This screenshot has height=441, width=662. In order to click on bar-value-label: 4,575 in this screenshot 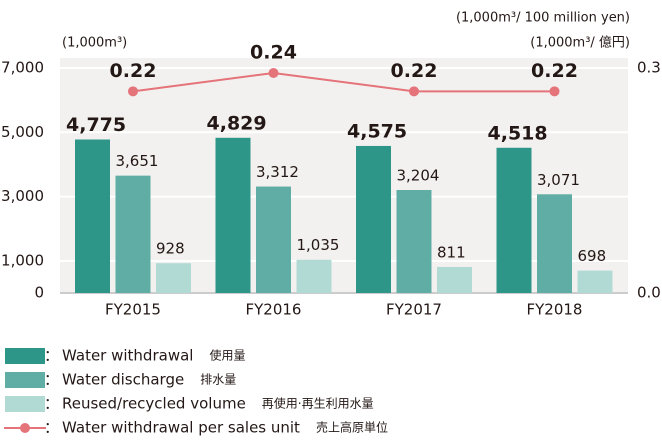, I will do `click(377, 131)`.